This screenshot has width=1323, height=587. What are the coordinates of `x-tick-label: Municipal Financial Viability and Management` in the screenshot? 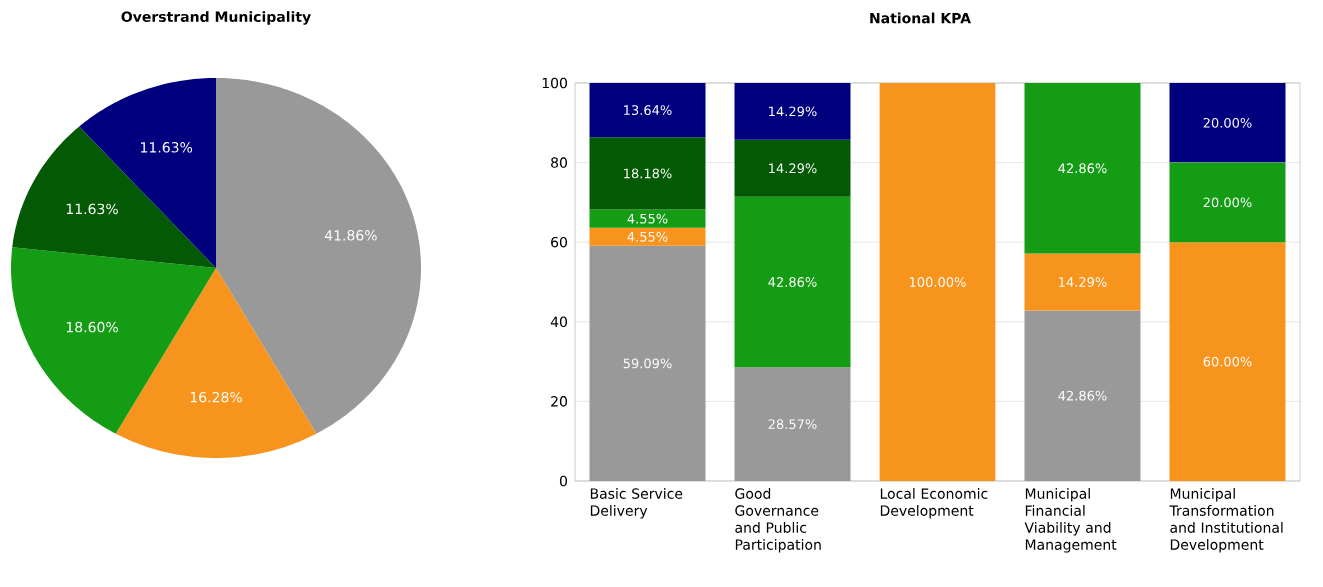 It's located at (1070, 520).